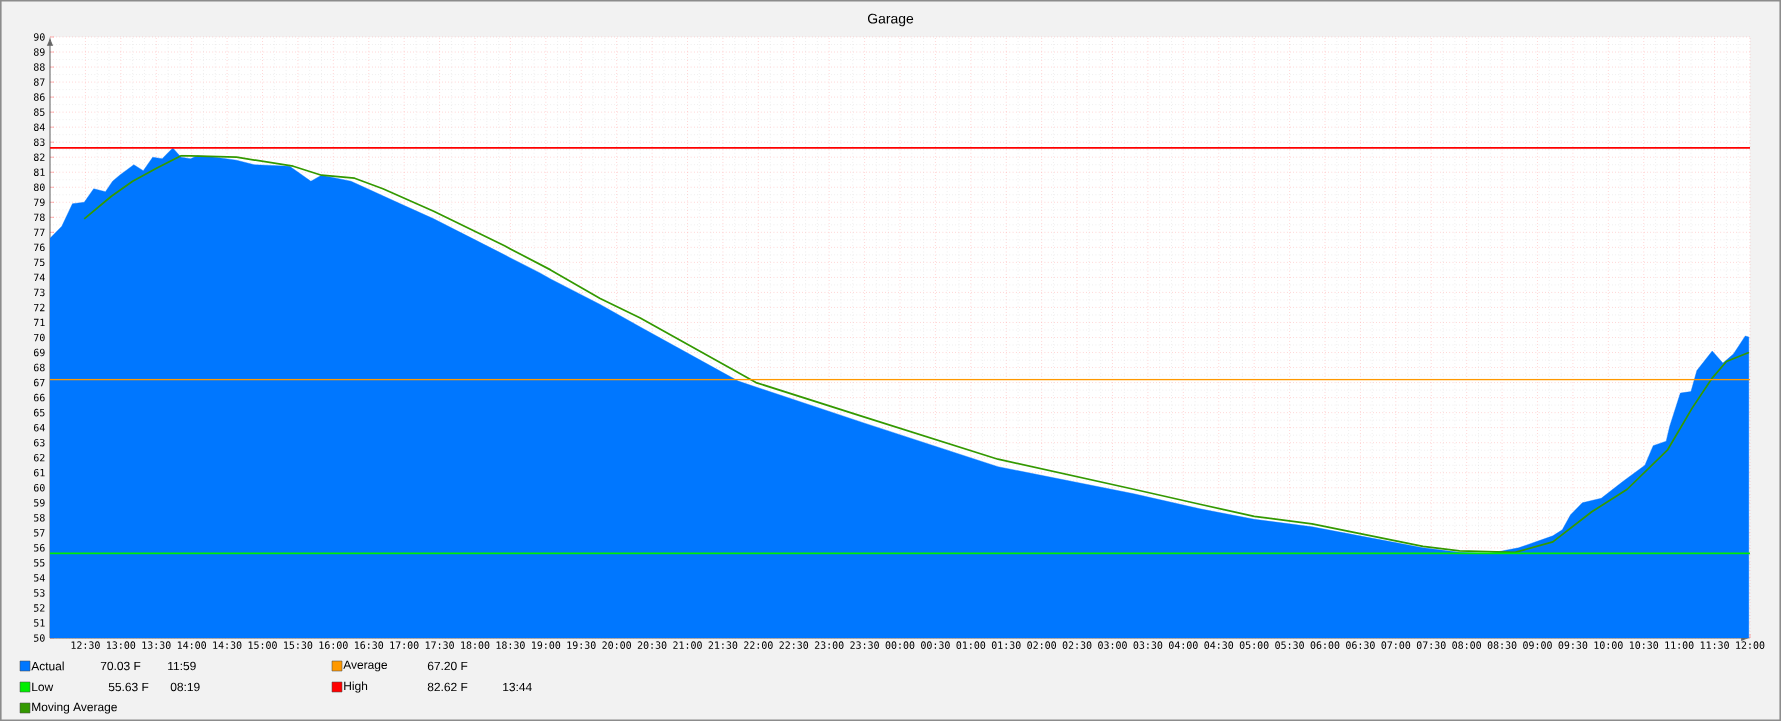  I want to click on text: 08:19, so click(185, 687).